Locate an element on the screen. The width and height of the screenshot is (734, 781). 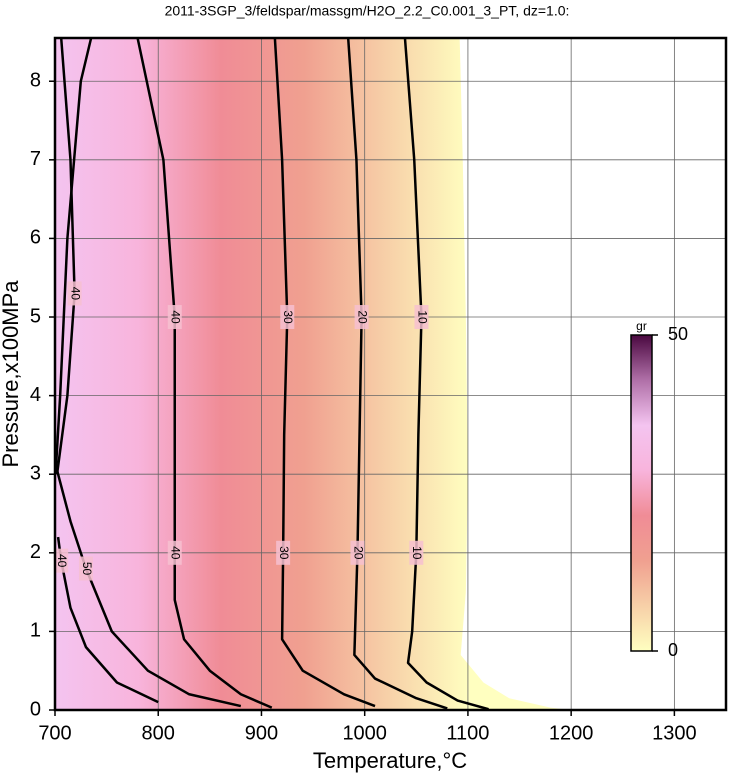
y-tick-label: 6 is located at coordinates (35, 238).